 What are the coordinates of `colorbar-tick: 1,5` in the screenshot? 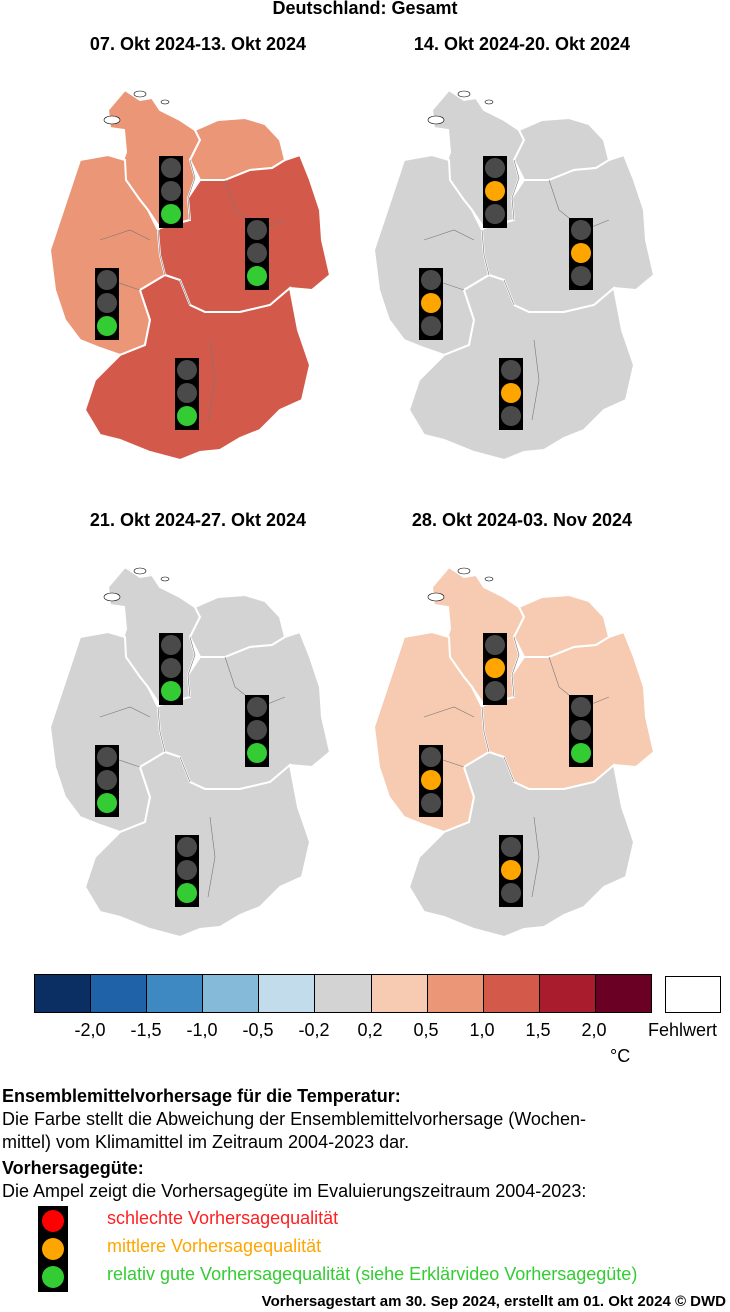 It's located at (538, 1030).